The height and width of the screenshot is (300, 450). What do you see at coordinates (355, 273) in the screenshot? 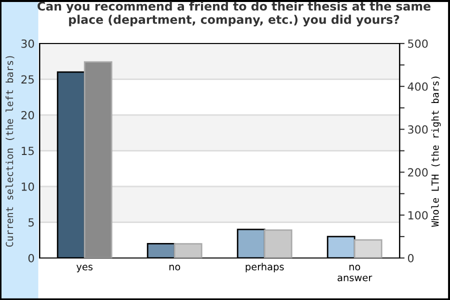
I see `x-tick-label: no answer` at bounding box center [355, 273].